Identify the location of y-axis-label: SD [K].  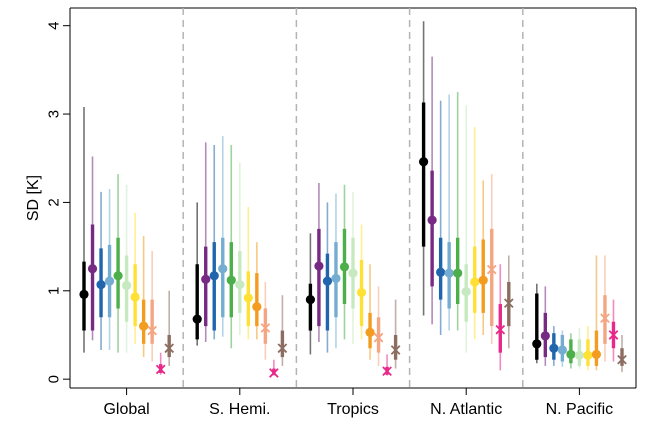
(33, 198).